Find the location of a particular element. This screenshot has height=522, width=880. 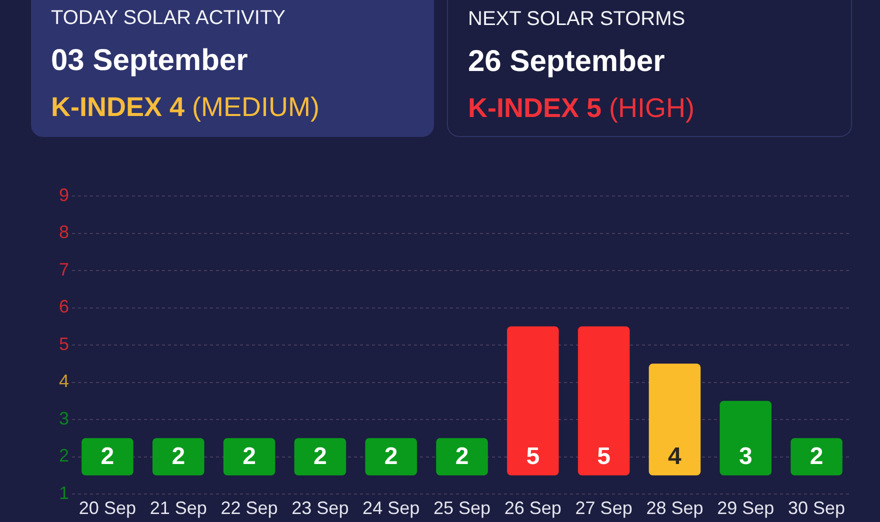

y-tick-label: 2 is located at coordinates (63, 456).